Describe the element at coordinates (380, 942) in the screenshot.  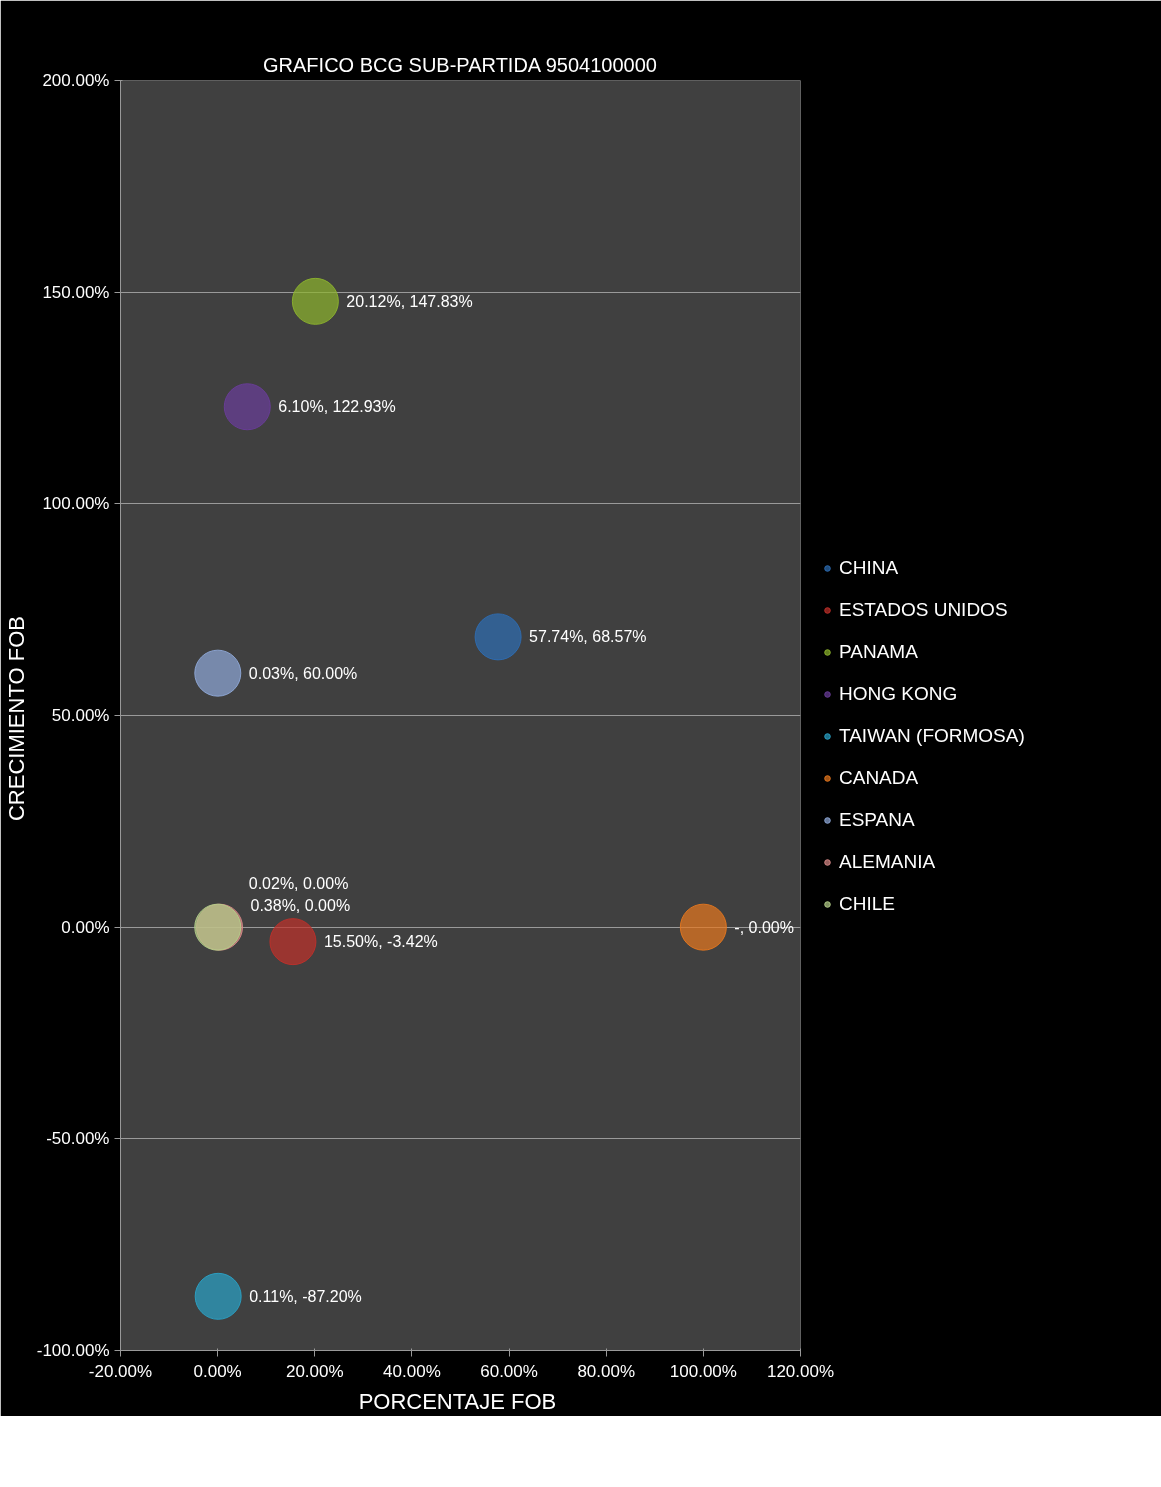
I see `data-label: 15.50%, -3.42%` at that location.